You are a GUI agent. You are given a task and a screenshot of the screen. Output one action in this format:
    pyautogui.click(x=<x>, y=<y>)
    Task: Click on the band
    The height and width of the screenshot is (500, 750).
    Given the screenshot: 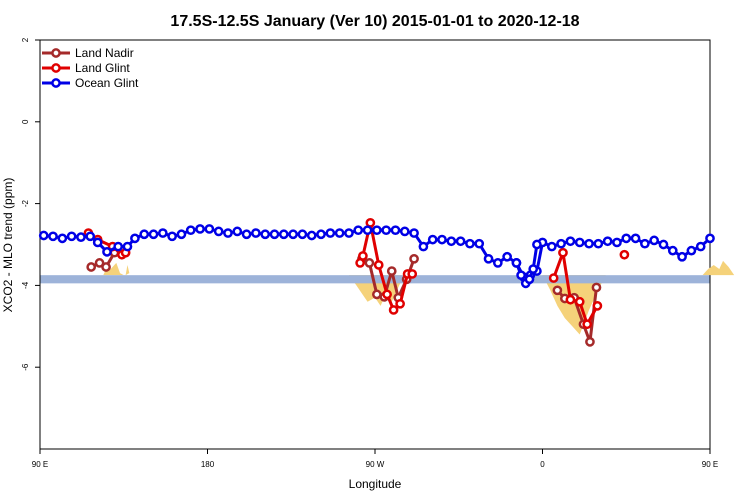 What is the action you would take?
    pyautogui.click(x=375, y=279)
    